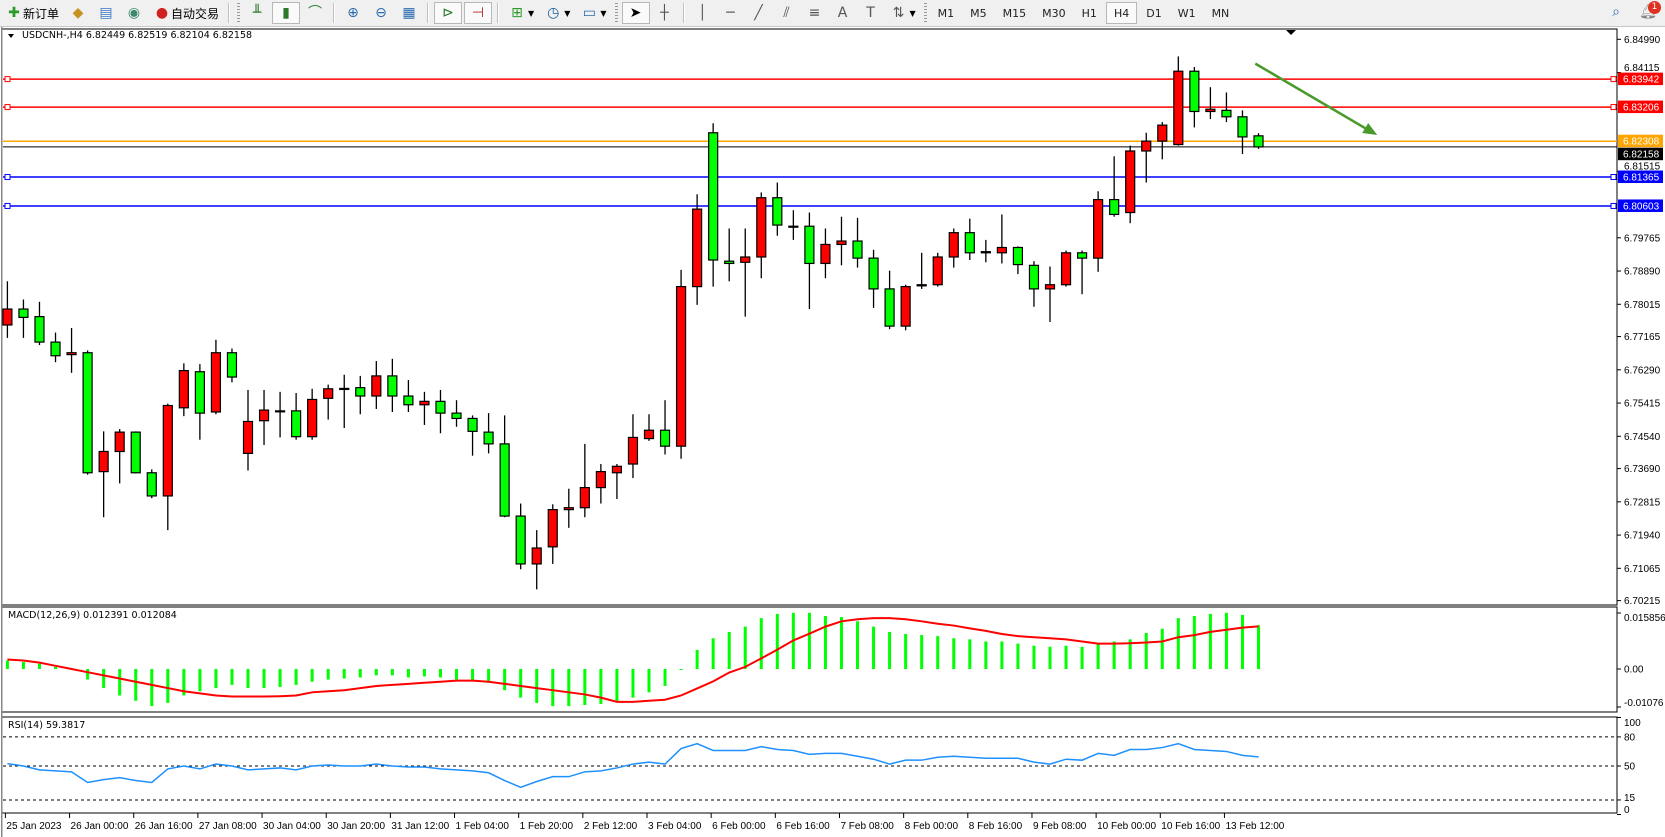 The image size is (1665, 837). Describe the element at coordinates (381, 13) in the screenshot. I see `zoom-out-button: ⊖` at that location.